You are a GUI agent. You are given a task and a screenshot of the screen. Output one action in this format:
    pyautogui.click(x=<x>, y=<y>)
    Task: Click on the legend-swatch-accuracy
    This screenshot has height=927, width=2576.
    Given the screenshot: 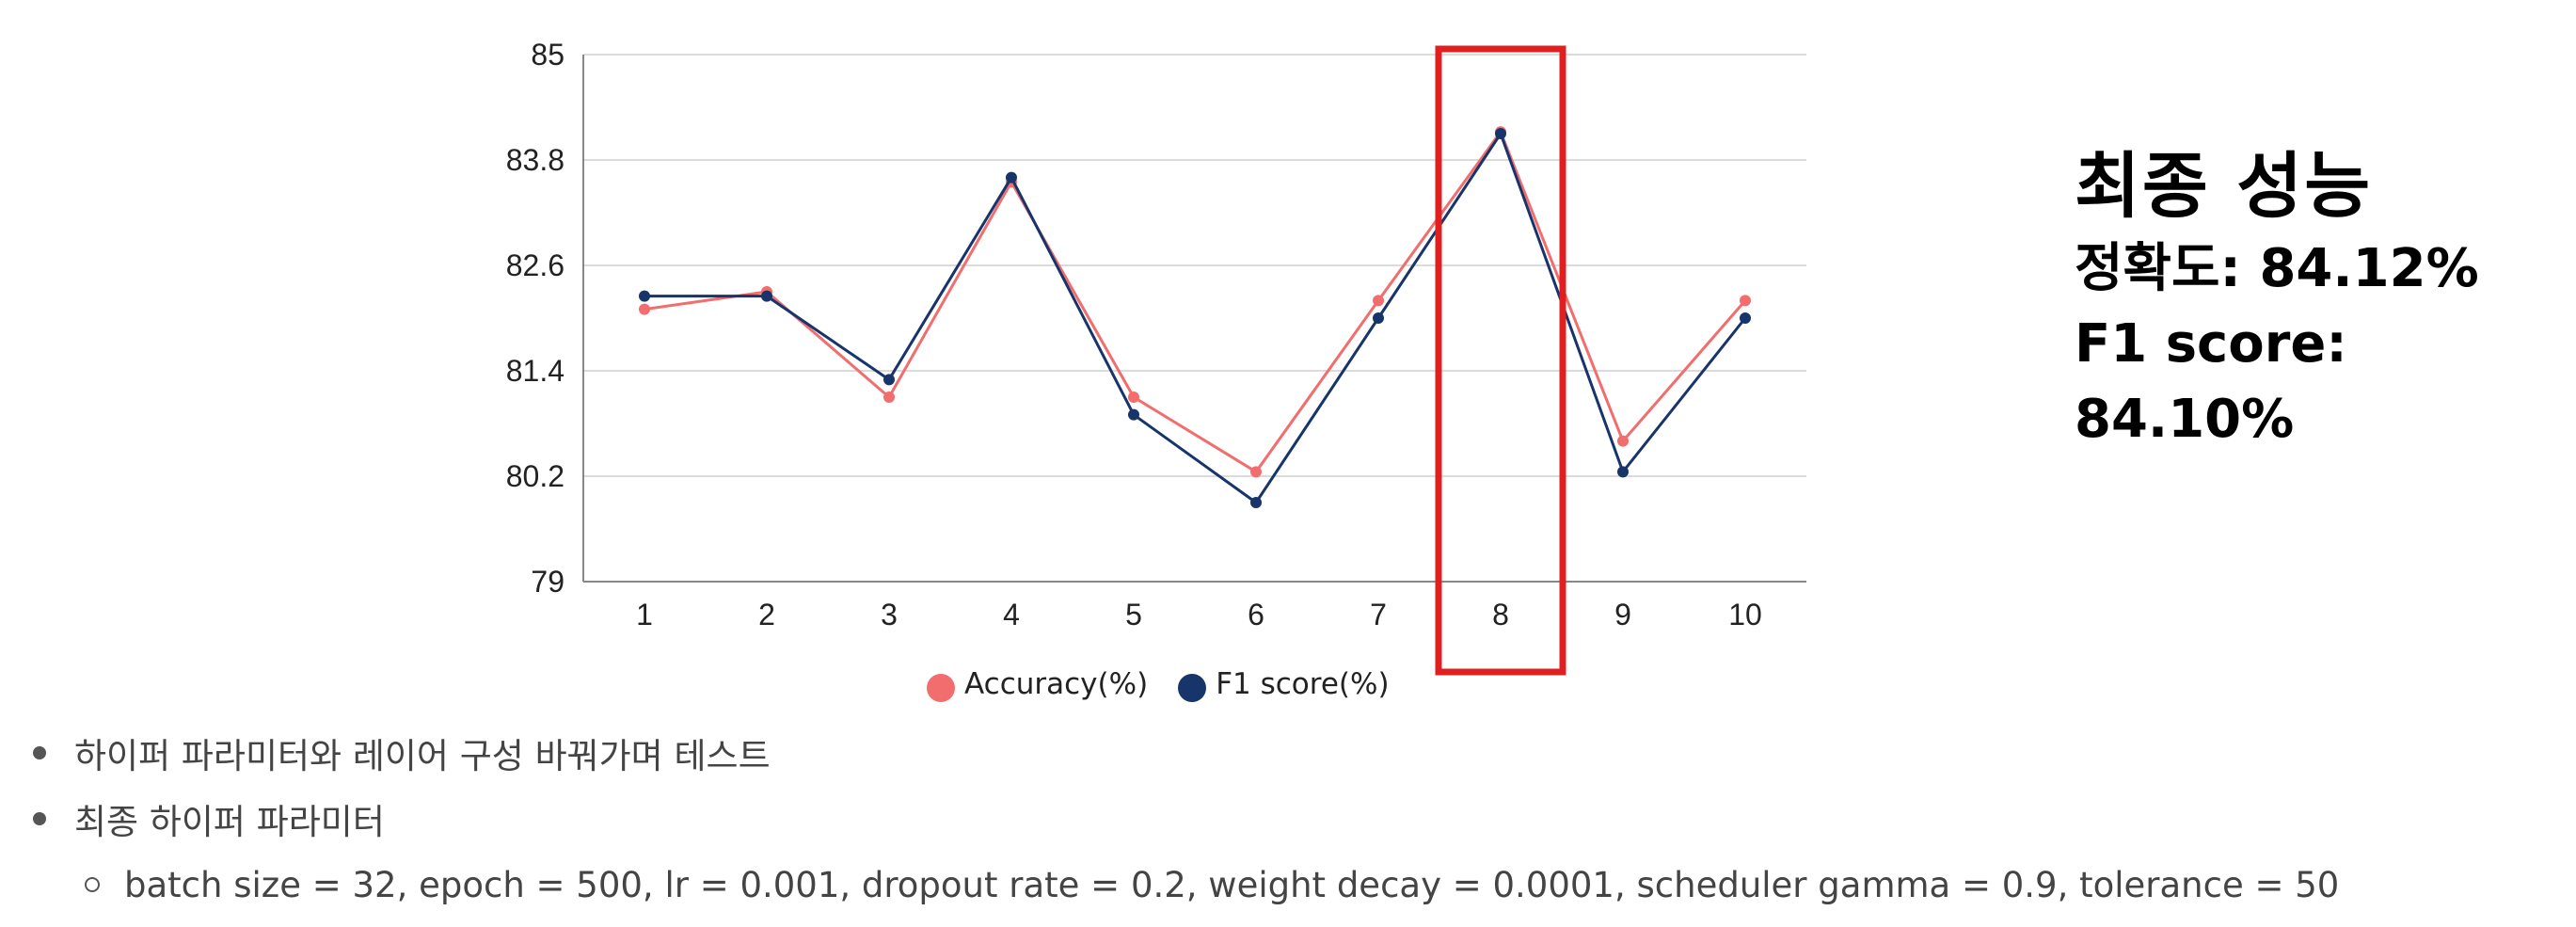 What is the action you would take?
    pyautogui.click(x=941, y=688)
    